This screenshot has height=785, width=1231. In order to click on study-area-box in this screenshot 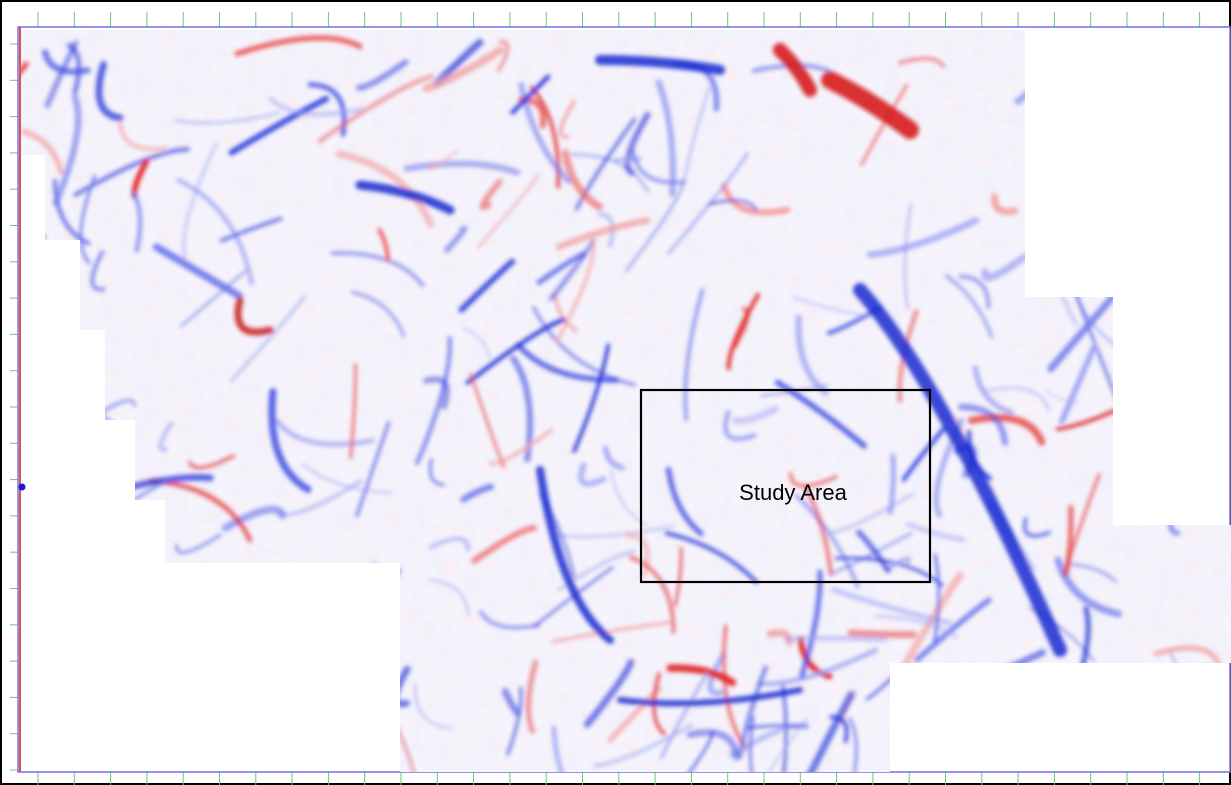, I will do `click(785, 486)`.